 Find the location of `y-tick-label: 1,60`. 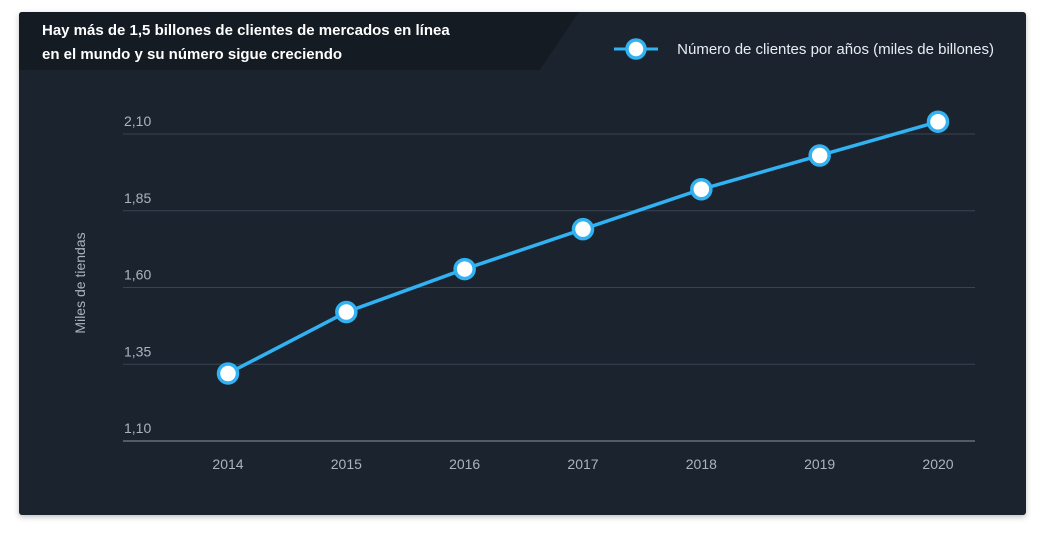

y-tick-label: 1,60 is located at coordinates (137, 275).